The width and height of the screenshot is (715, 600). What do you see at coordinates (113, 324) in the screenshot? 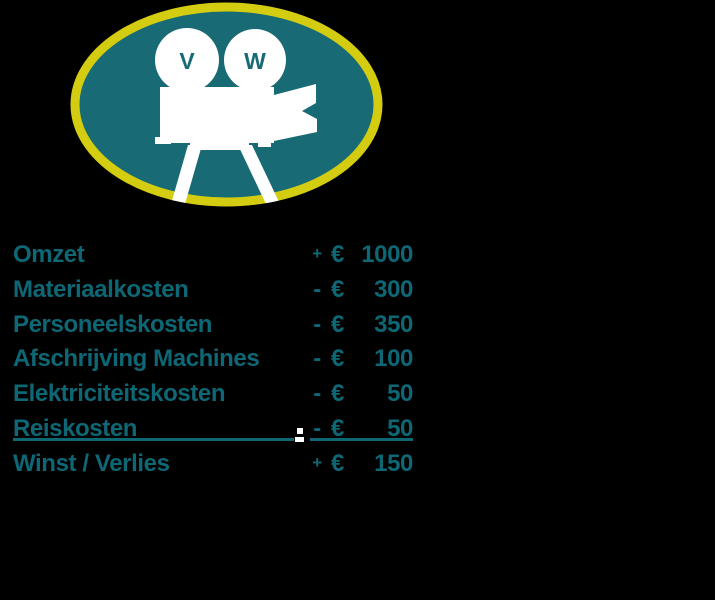
I see `cost-label: Personeelskosten` at bounding box center [113, 324].